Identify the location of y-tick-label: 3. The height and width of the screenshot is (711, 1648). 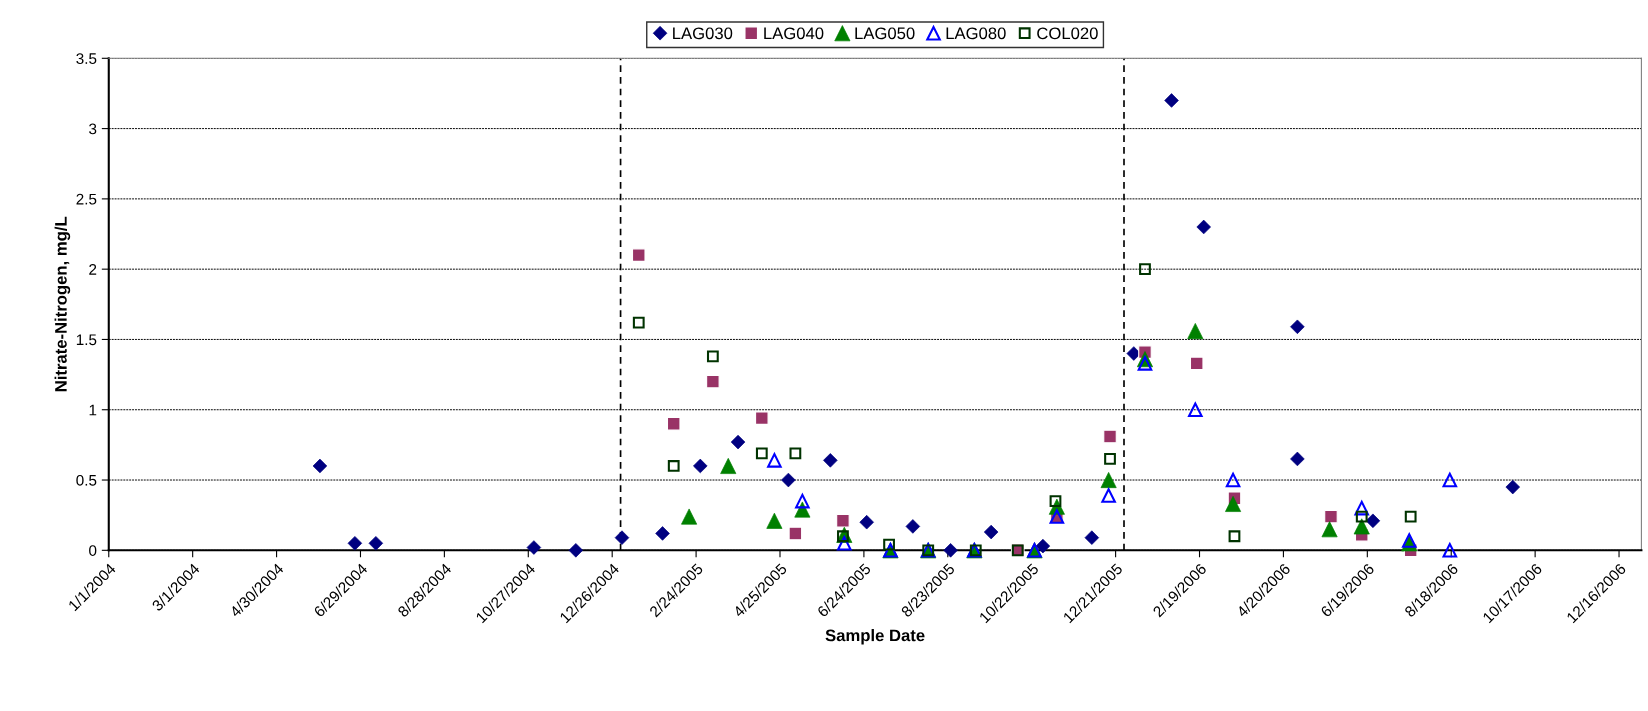
(93, 129).